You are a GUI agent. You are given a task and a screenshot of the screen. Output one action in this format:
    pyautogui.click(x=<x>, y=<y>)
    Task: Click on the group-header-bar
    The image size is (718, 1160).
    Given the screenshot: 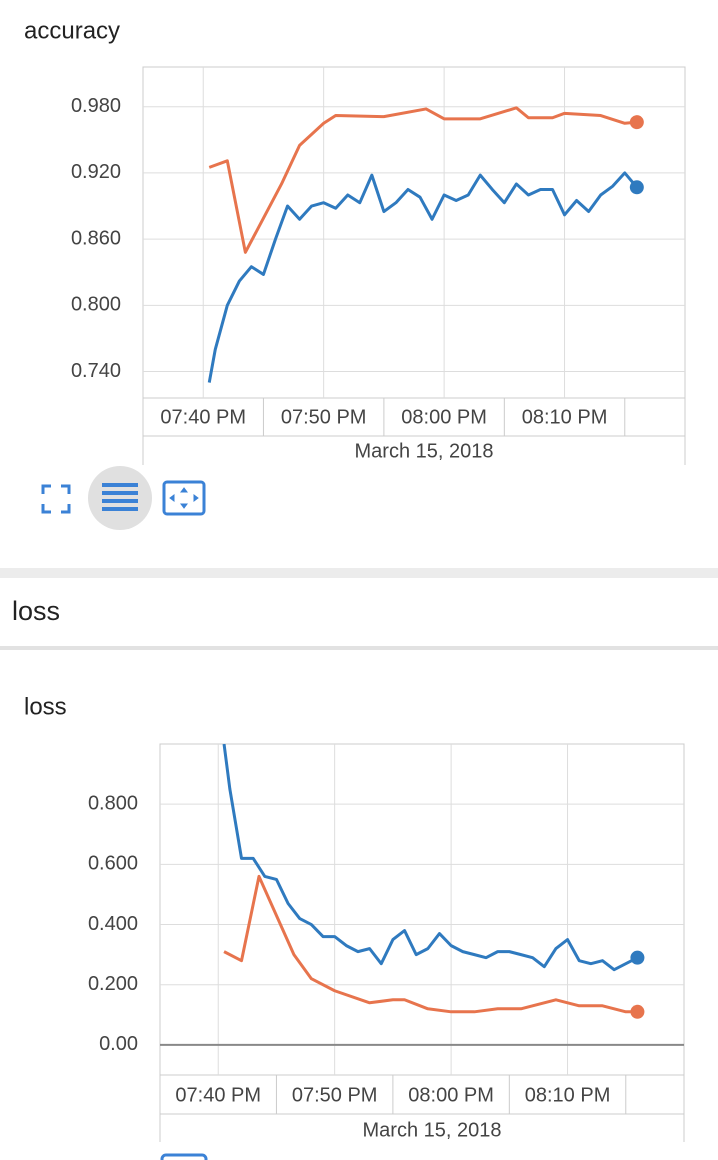 What is the action you would take?
    pyautogui.click(x=359, y=613)
    